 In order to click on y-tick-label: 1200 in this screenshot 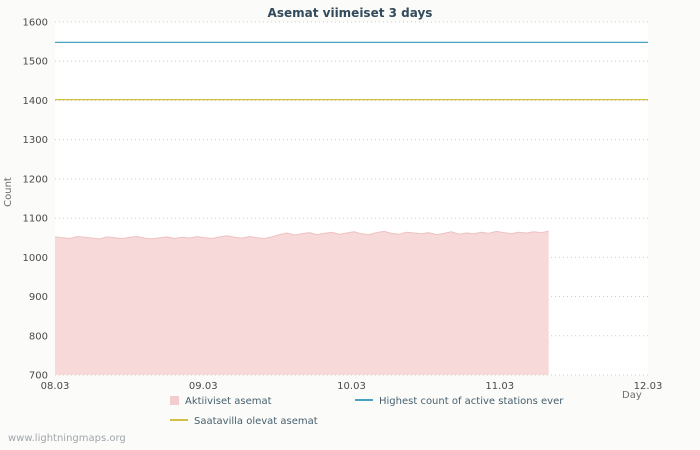, I will do `click(35, 179)`.